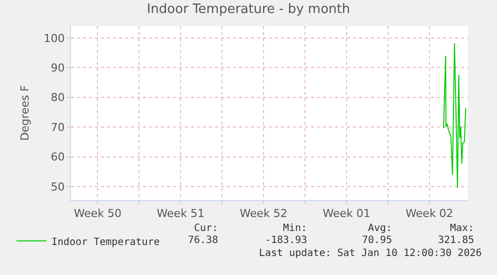 The width and height of the screenshot is (497, 275). Describe the element at coordinates (248, 10) in the screenshot. I see `chart-title: Indoor Temperature - by month` at that location.